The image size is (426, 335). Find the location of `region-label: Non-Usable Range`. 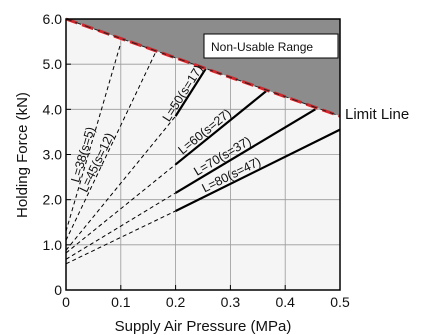

region-label: Non-Usable Range is located at coordinates (262, 47).